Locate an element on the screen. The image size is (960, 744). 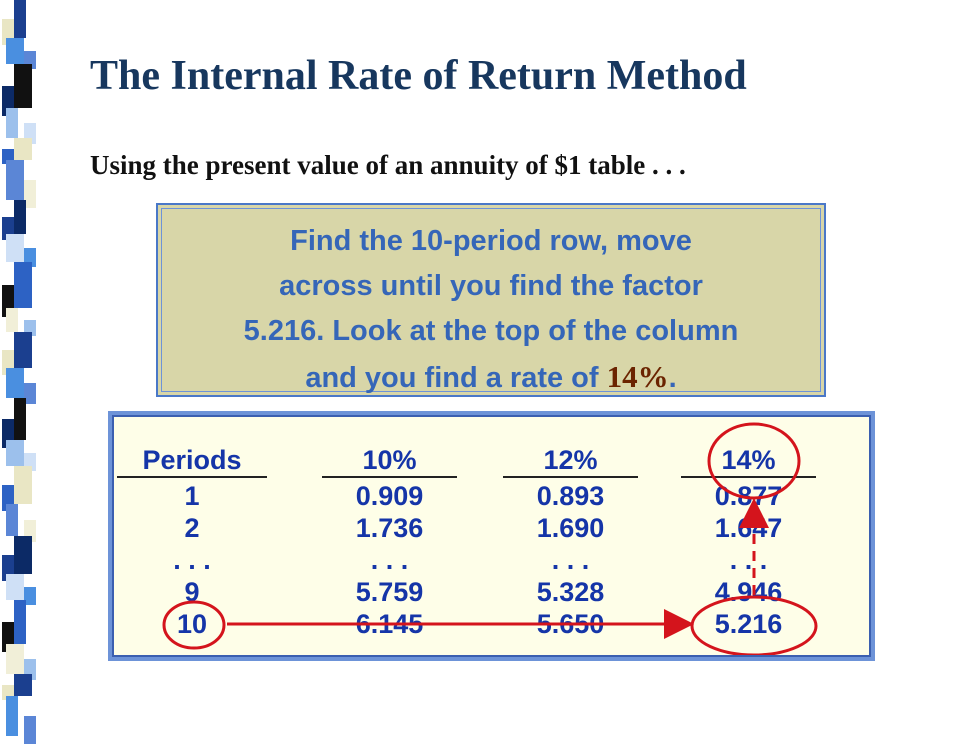
table-header-rate-10: 10% is located at coordinates (389, 461).